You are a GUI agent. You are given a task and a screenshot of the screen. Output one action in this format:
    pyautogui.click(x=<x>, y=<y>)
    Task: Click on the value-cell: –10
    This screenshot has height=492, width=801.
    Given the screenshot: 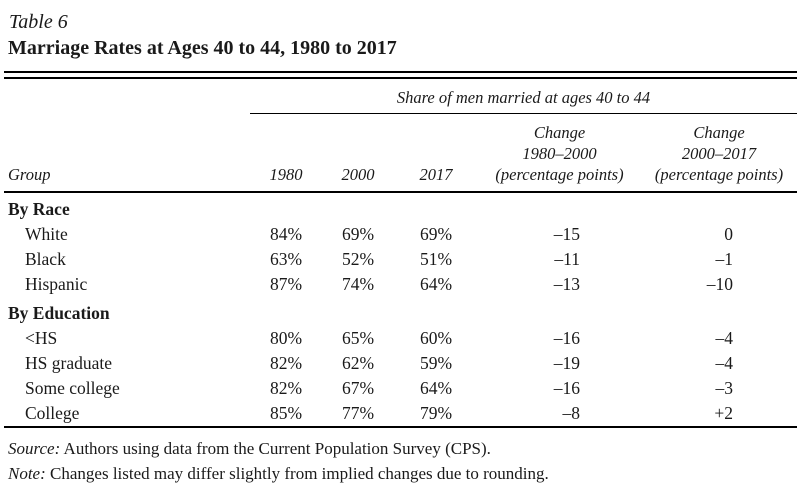 What is the action you would take?
    pyautogui.click(x=720, y=284)
    